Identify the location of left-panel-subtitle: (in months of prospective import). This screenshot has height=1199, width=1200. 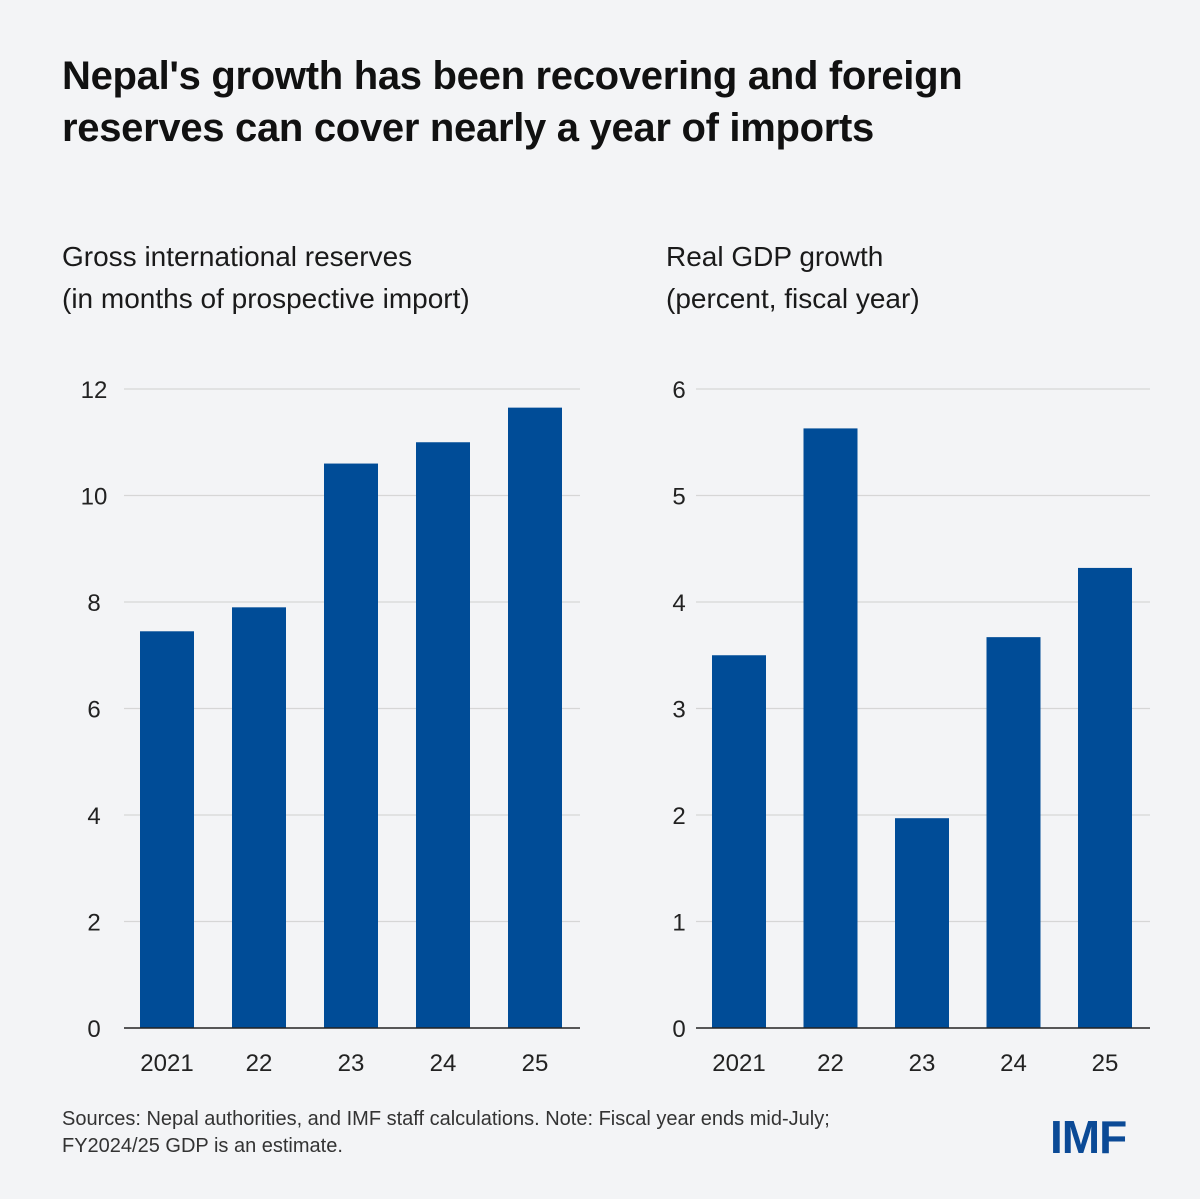
(266, 298).